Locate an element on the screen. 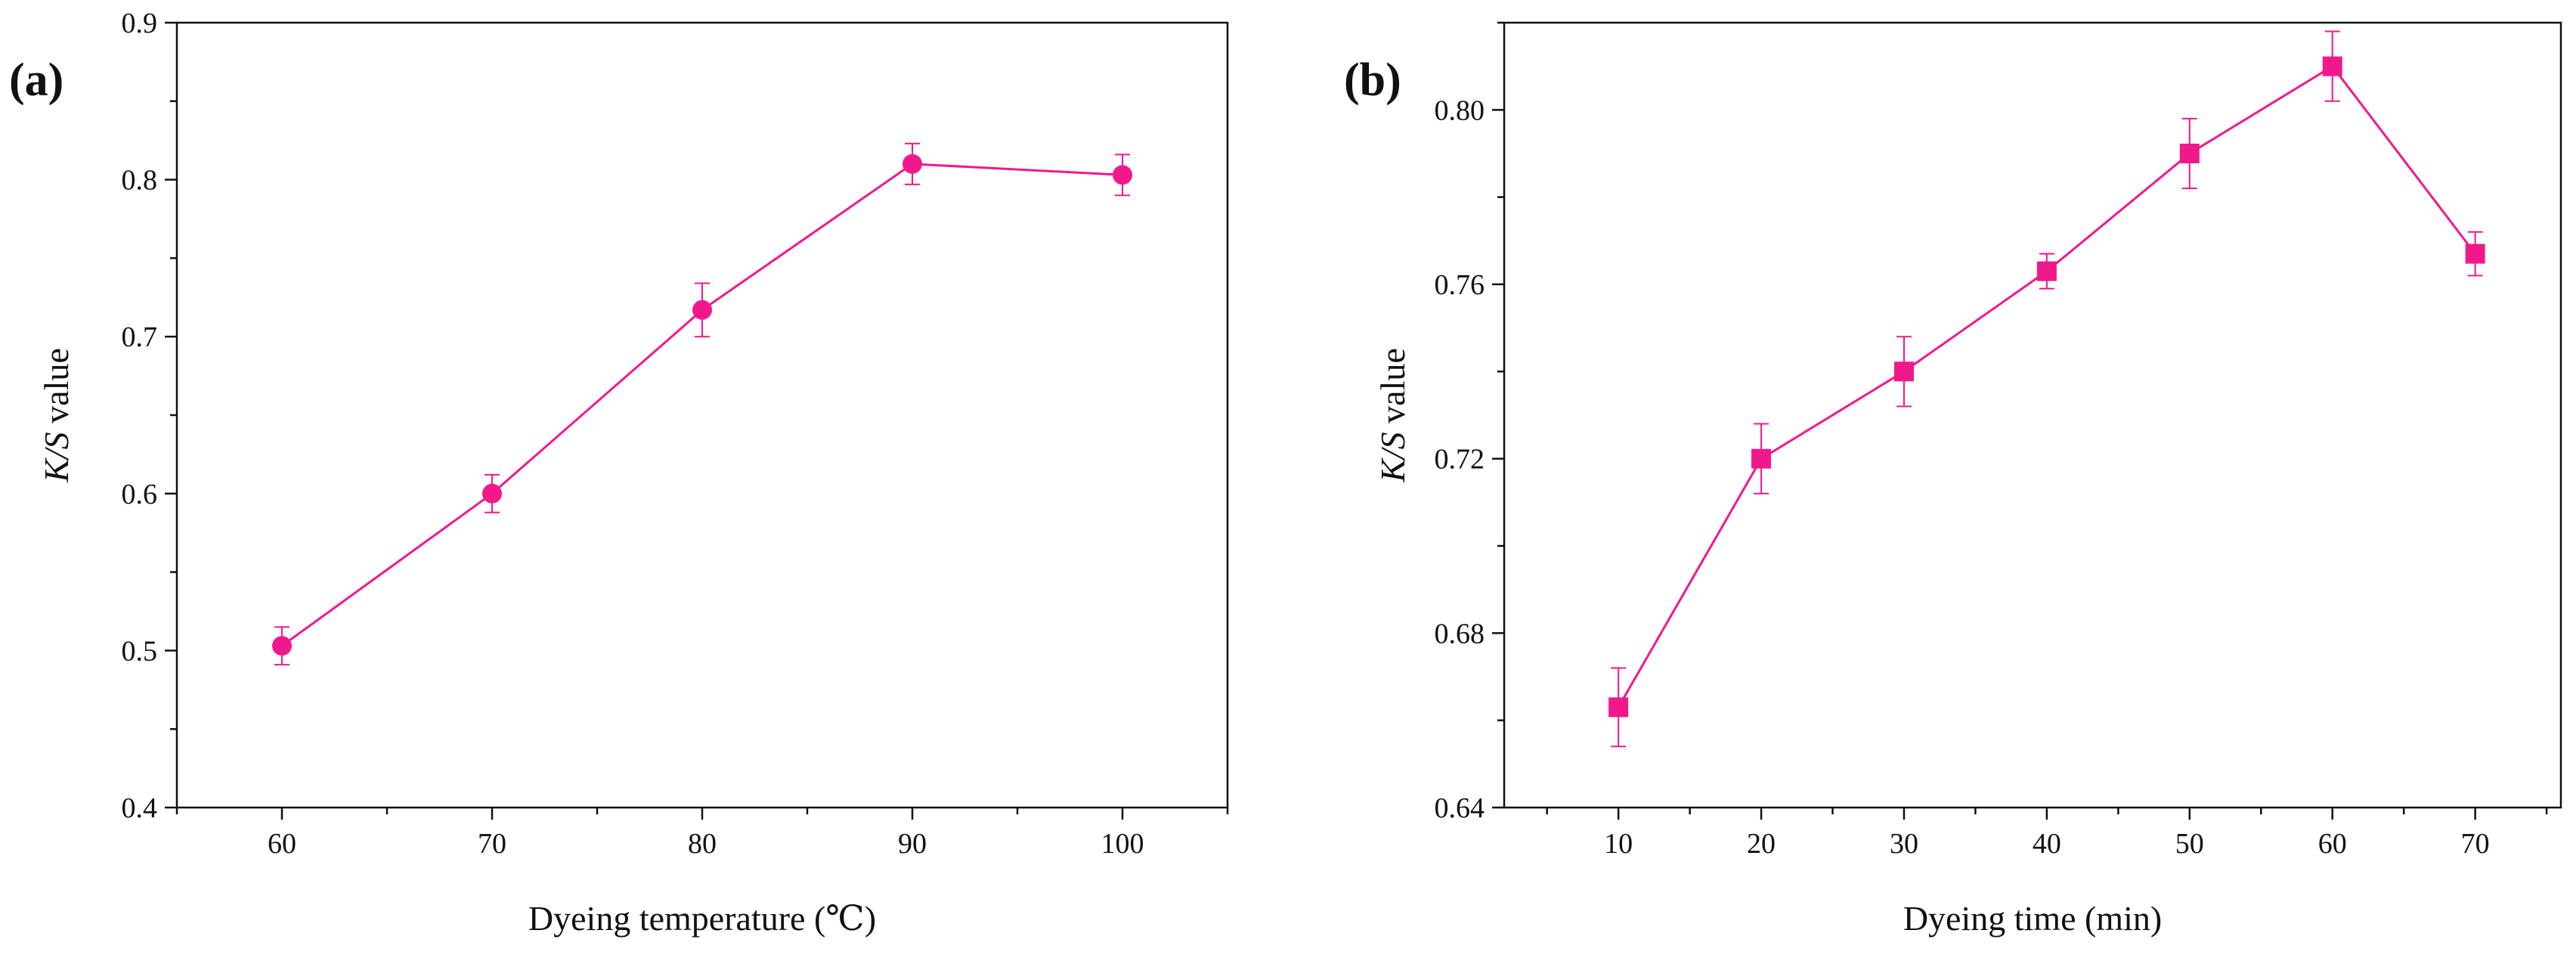  panel-b-x-tick-label: 30 is located at coordinates (1904, 844).